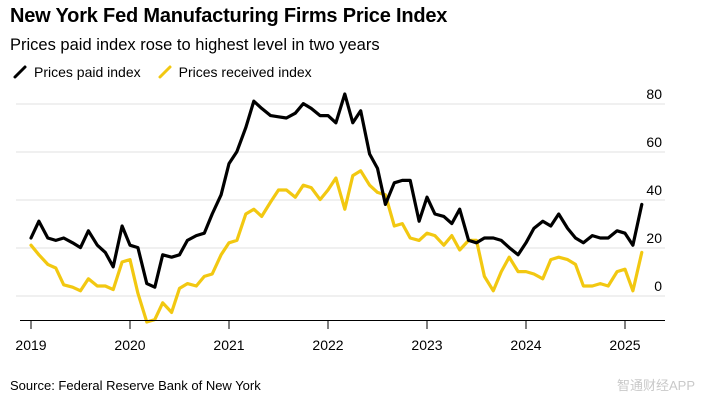 Image resolution: width=705 pixels, height=400 pixels. Describe the element at coordinates (87, 72) in the screenshot. I see `legend-label-prices-paid: Prices paid index` at that location.